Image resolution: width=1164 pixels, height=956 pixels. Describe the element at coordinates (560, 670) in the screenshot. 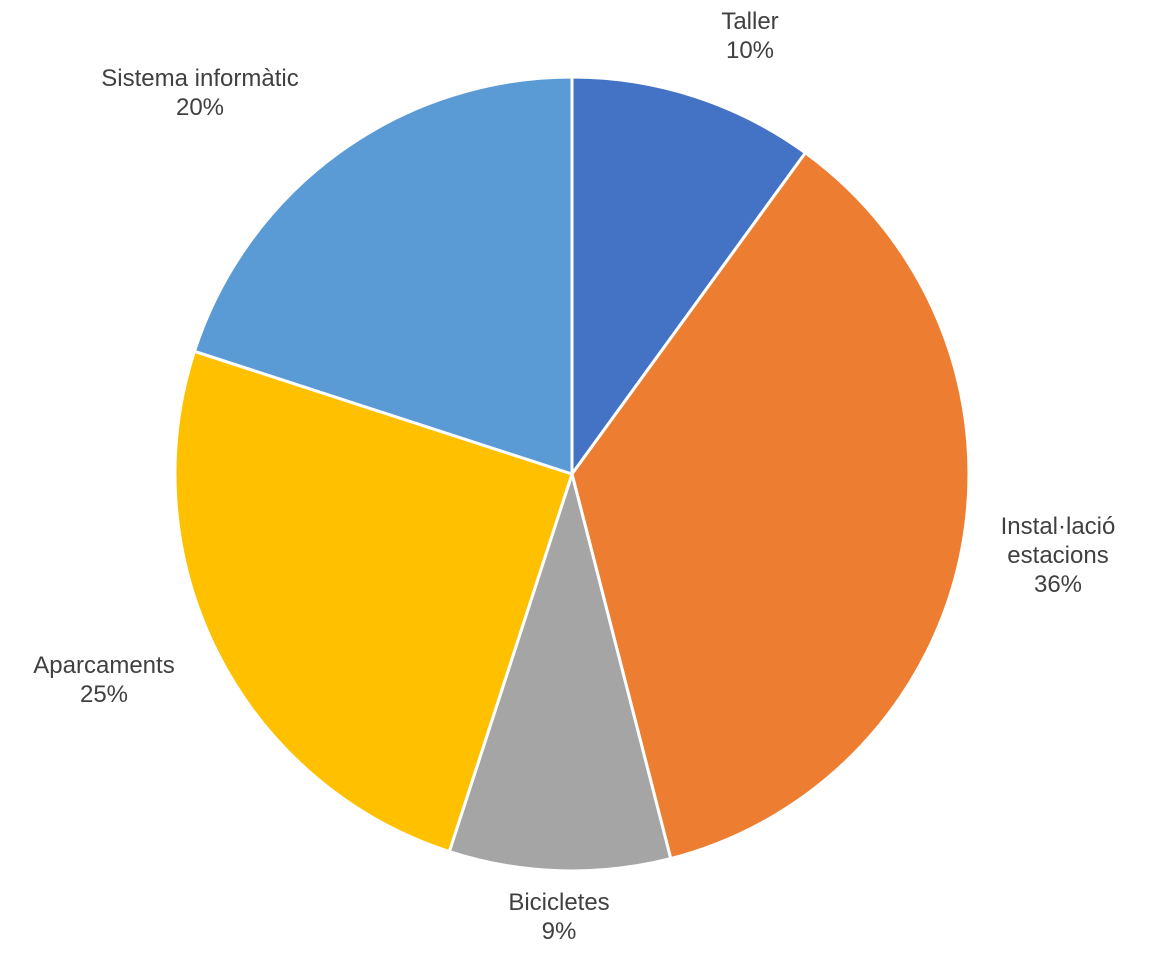

I see `pie-slice-bicicletes` at that location.